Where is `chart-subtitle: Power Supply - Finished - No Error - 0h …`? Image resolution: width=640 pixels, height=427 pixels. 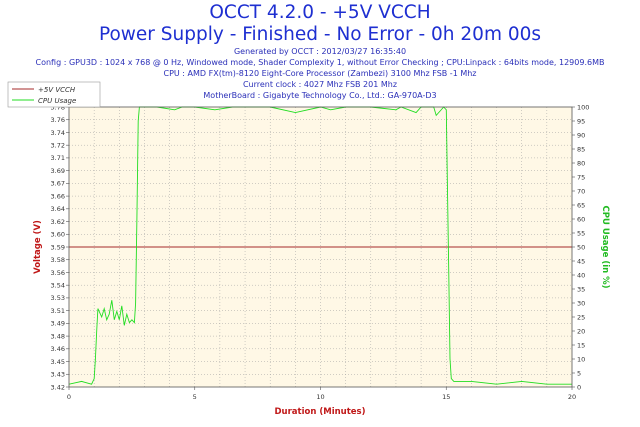 chart-subtitle: Power Supply - Finished - No Error - 0h … is located at coordinates (320, 34).